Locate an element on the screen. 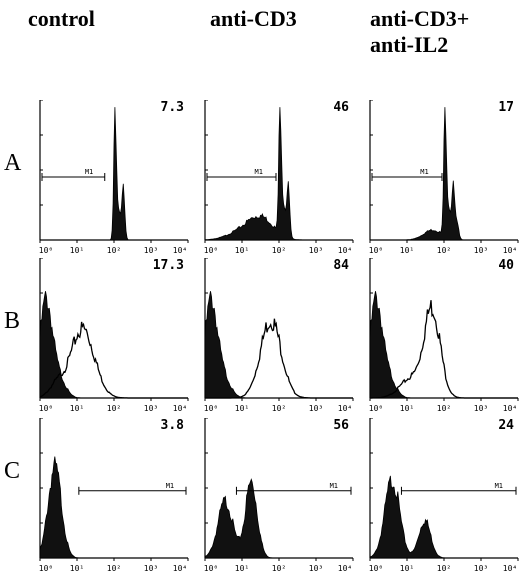 Image resolution: width=520 pixels, height=585 pixels. panel-a-1: 10⁰ 10¹ 10² 10³ 10⁴ M1 7.3 is located at coordinates (116, 180).